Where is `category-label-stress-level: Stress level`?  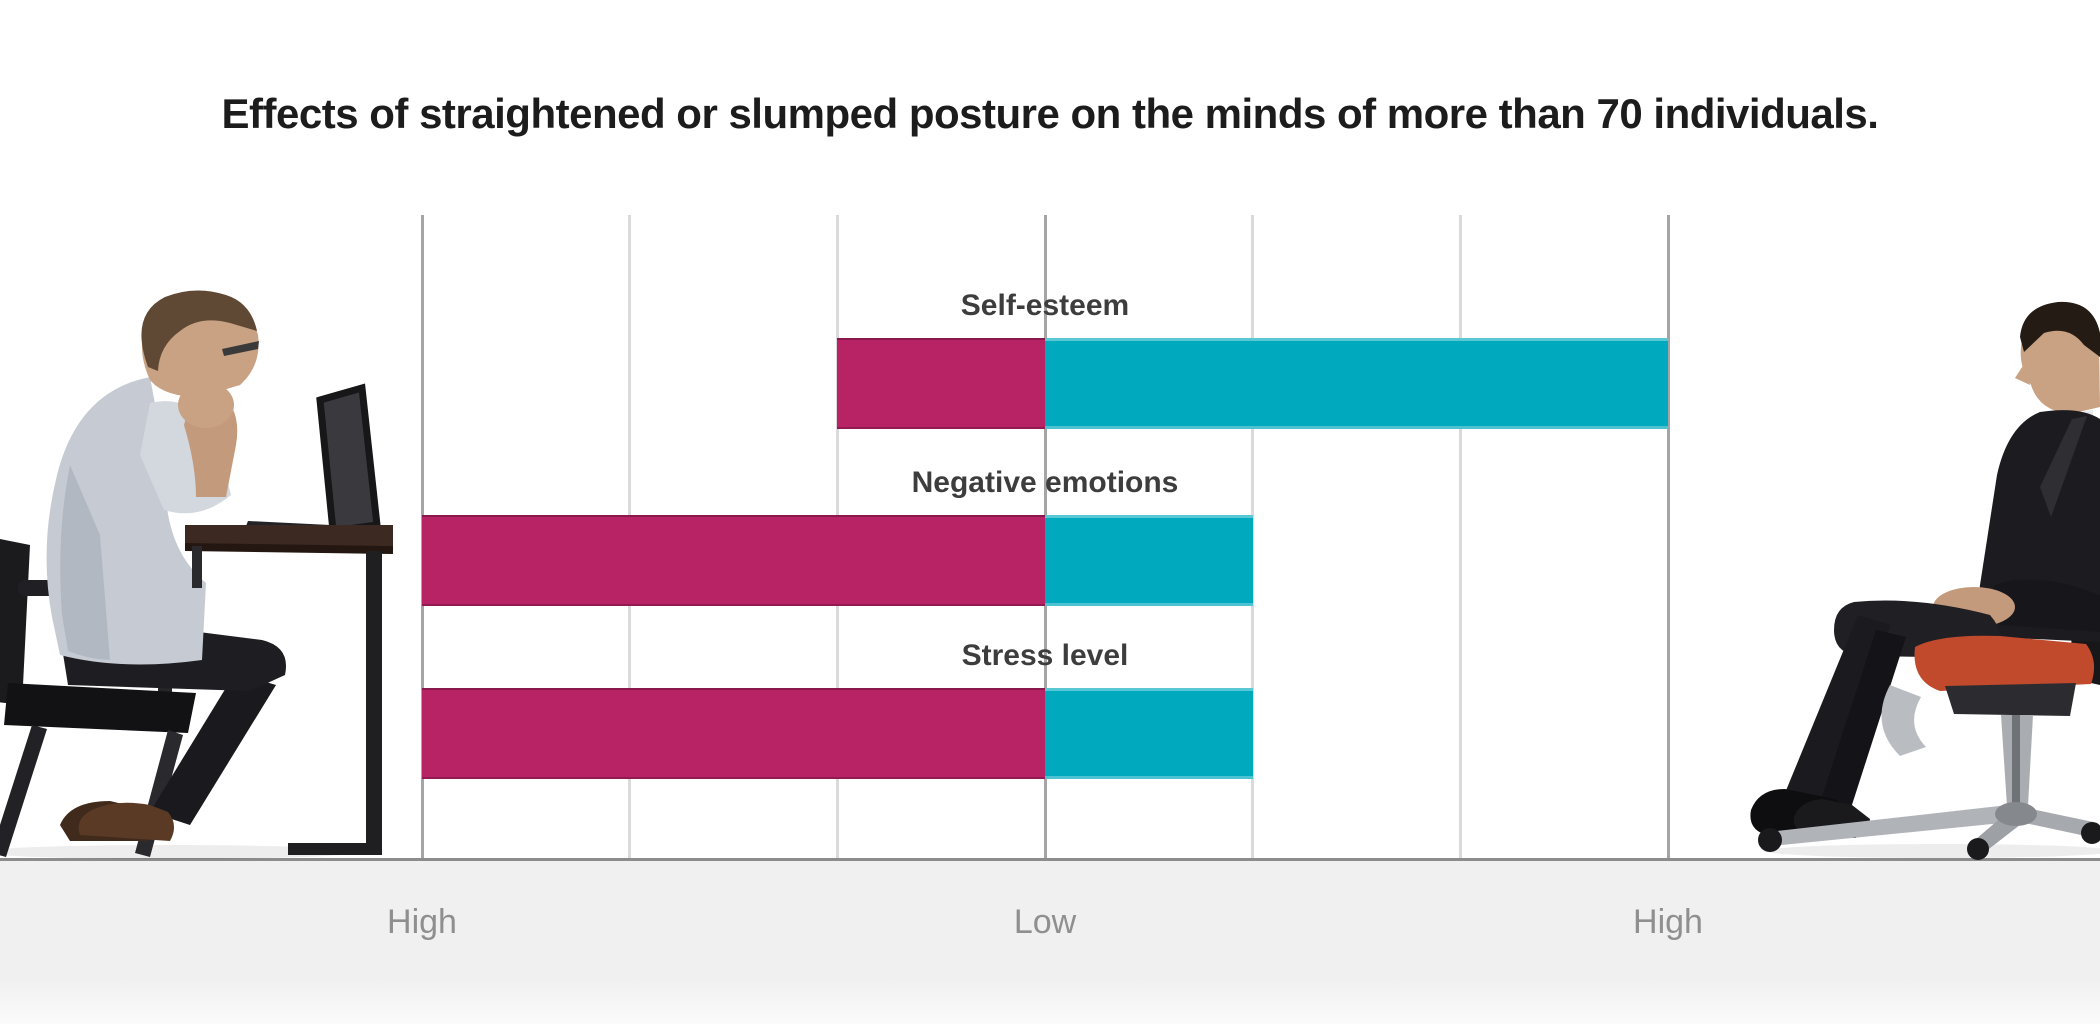
category-label-stress-level: Stress level is located at coordinates (1045, 655).